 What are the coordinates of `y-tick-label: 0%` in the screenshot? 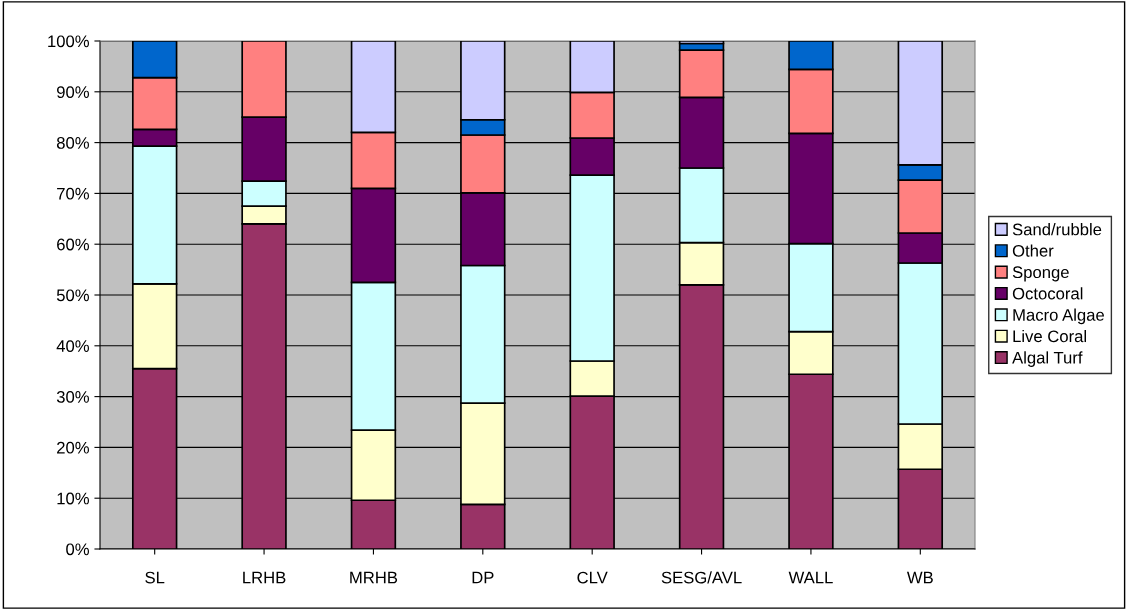 It's located at (77, 549).